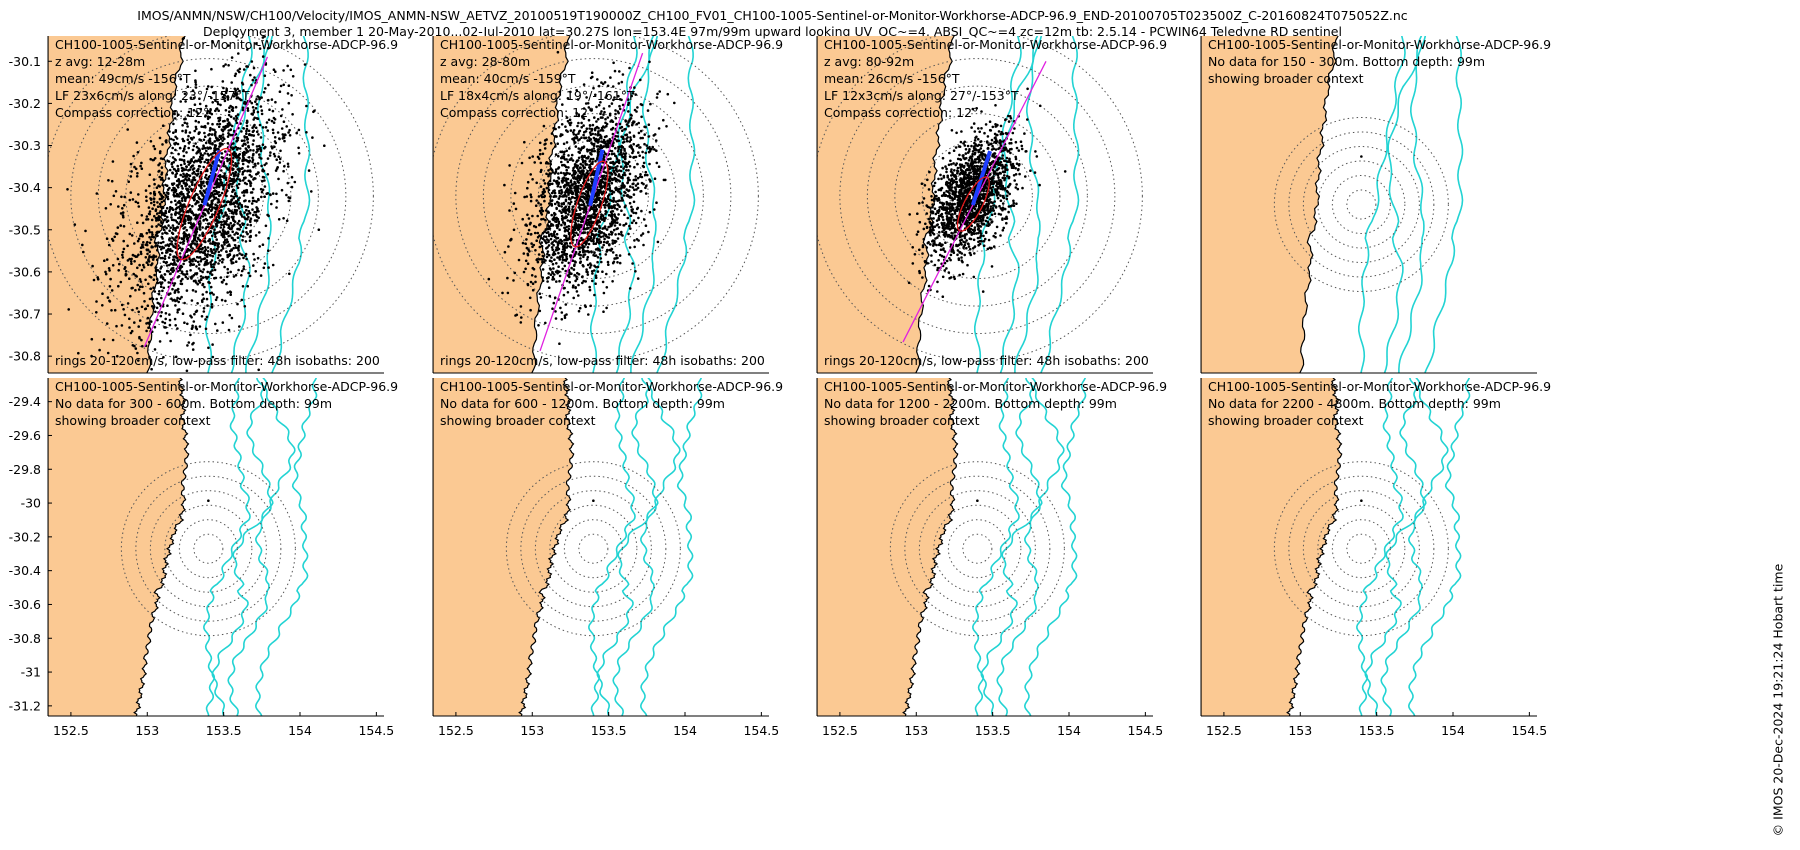 The width and height of the screenshot is (1800, 850). I want to click on y-tick-label: -30.3, so click(25, 145).